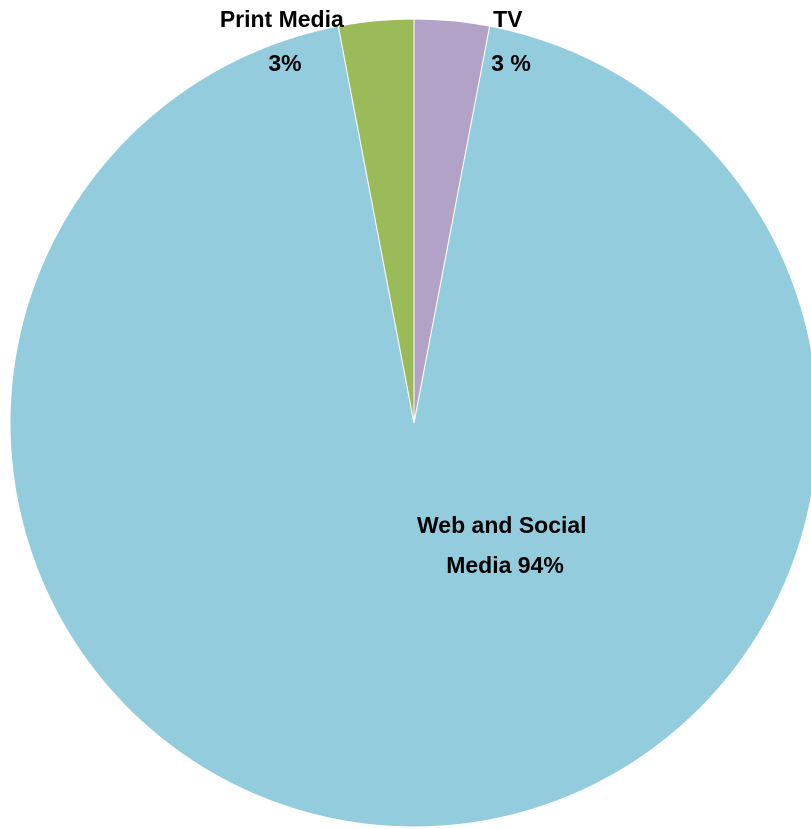 The image size is (811, 829). I want to click on slice-label-tv: TV 3 %, so click(511, 41).